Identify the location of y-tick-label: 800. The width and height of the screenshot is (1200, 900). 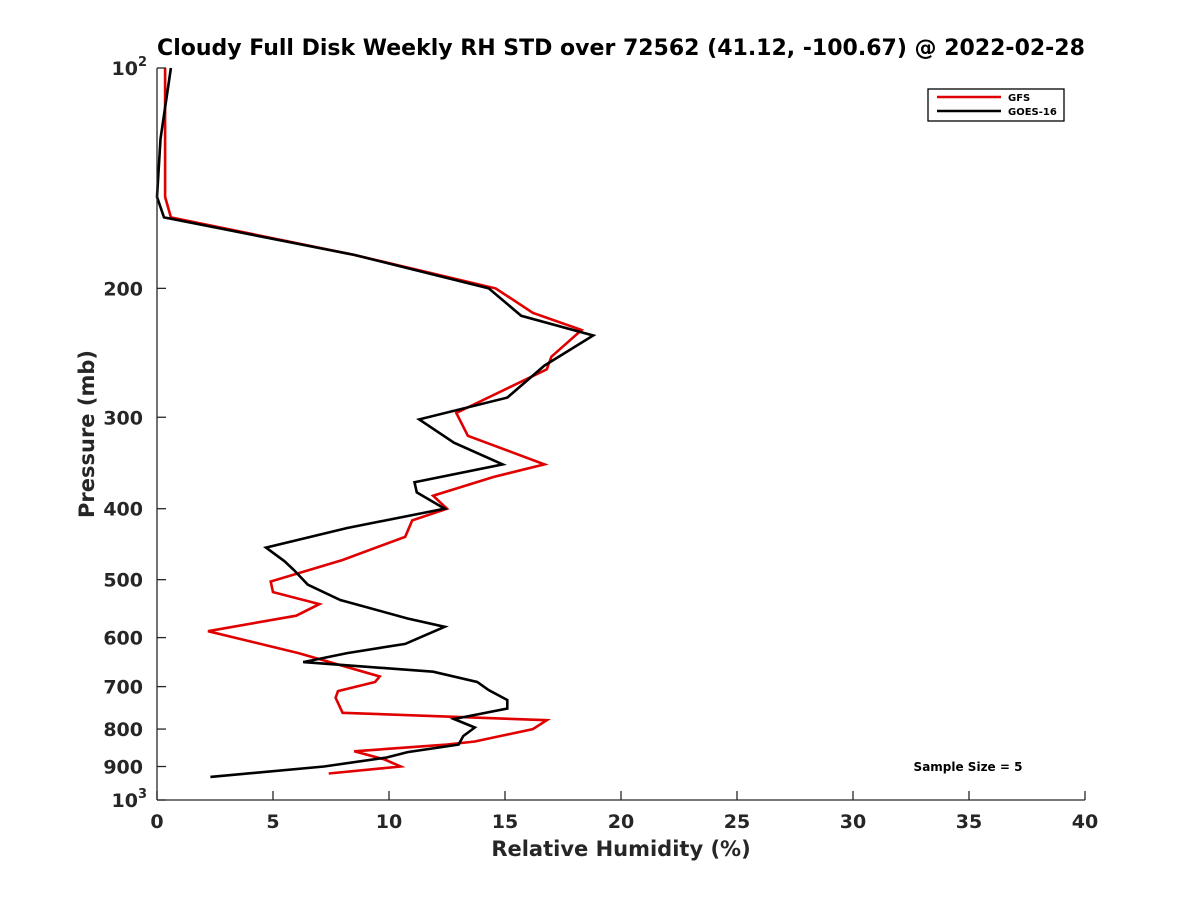
(123, 730).